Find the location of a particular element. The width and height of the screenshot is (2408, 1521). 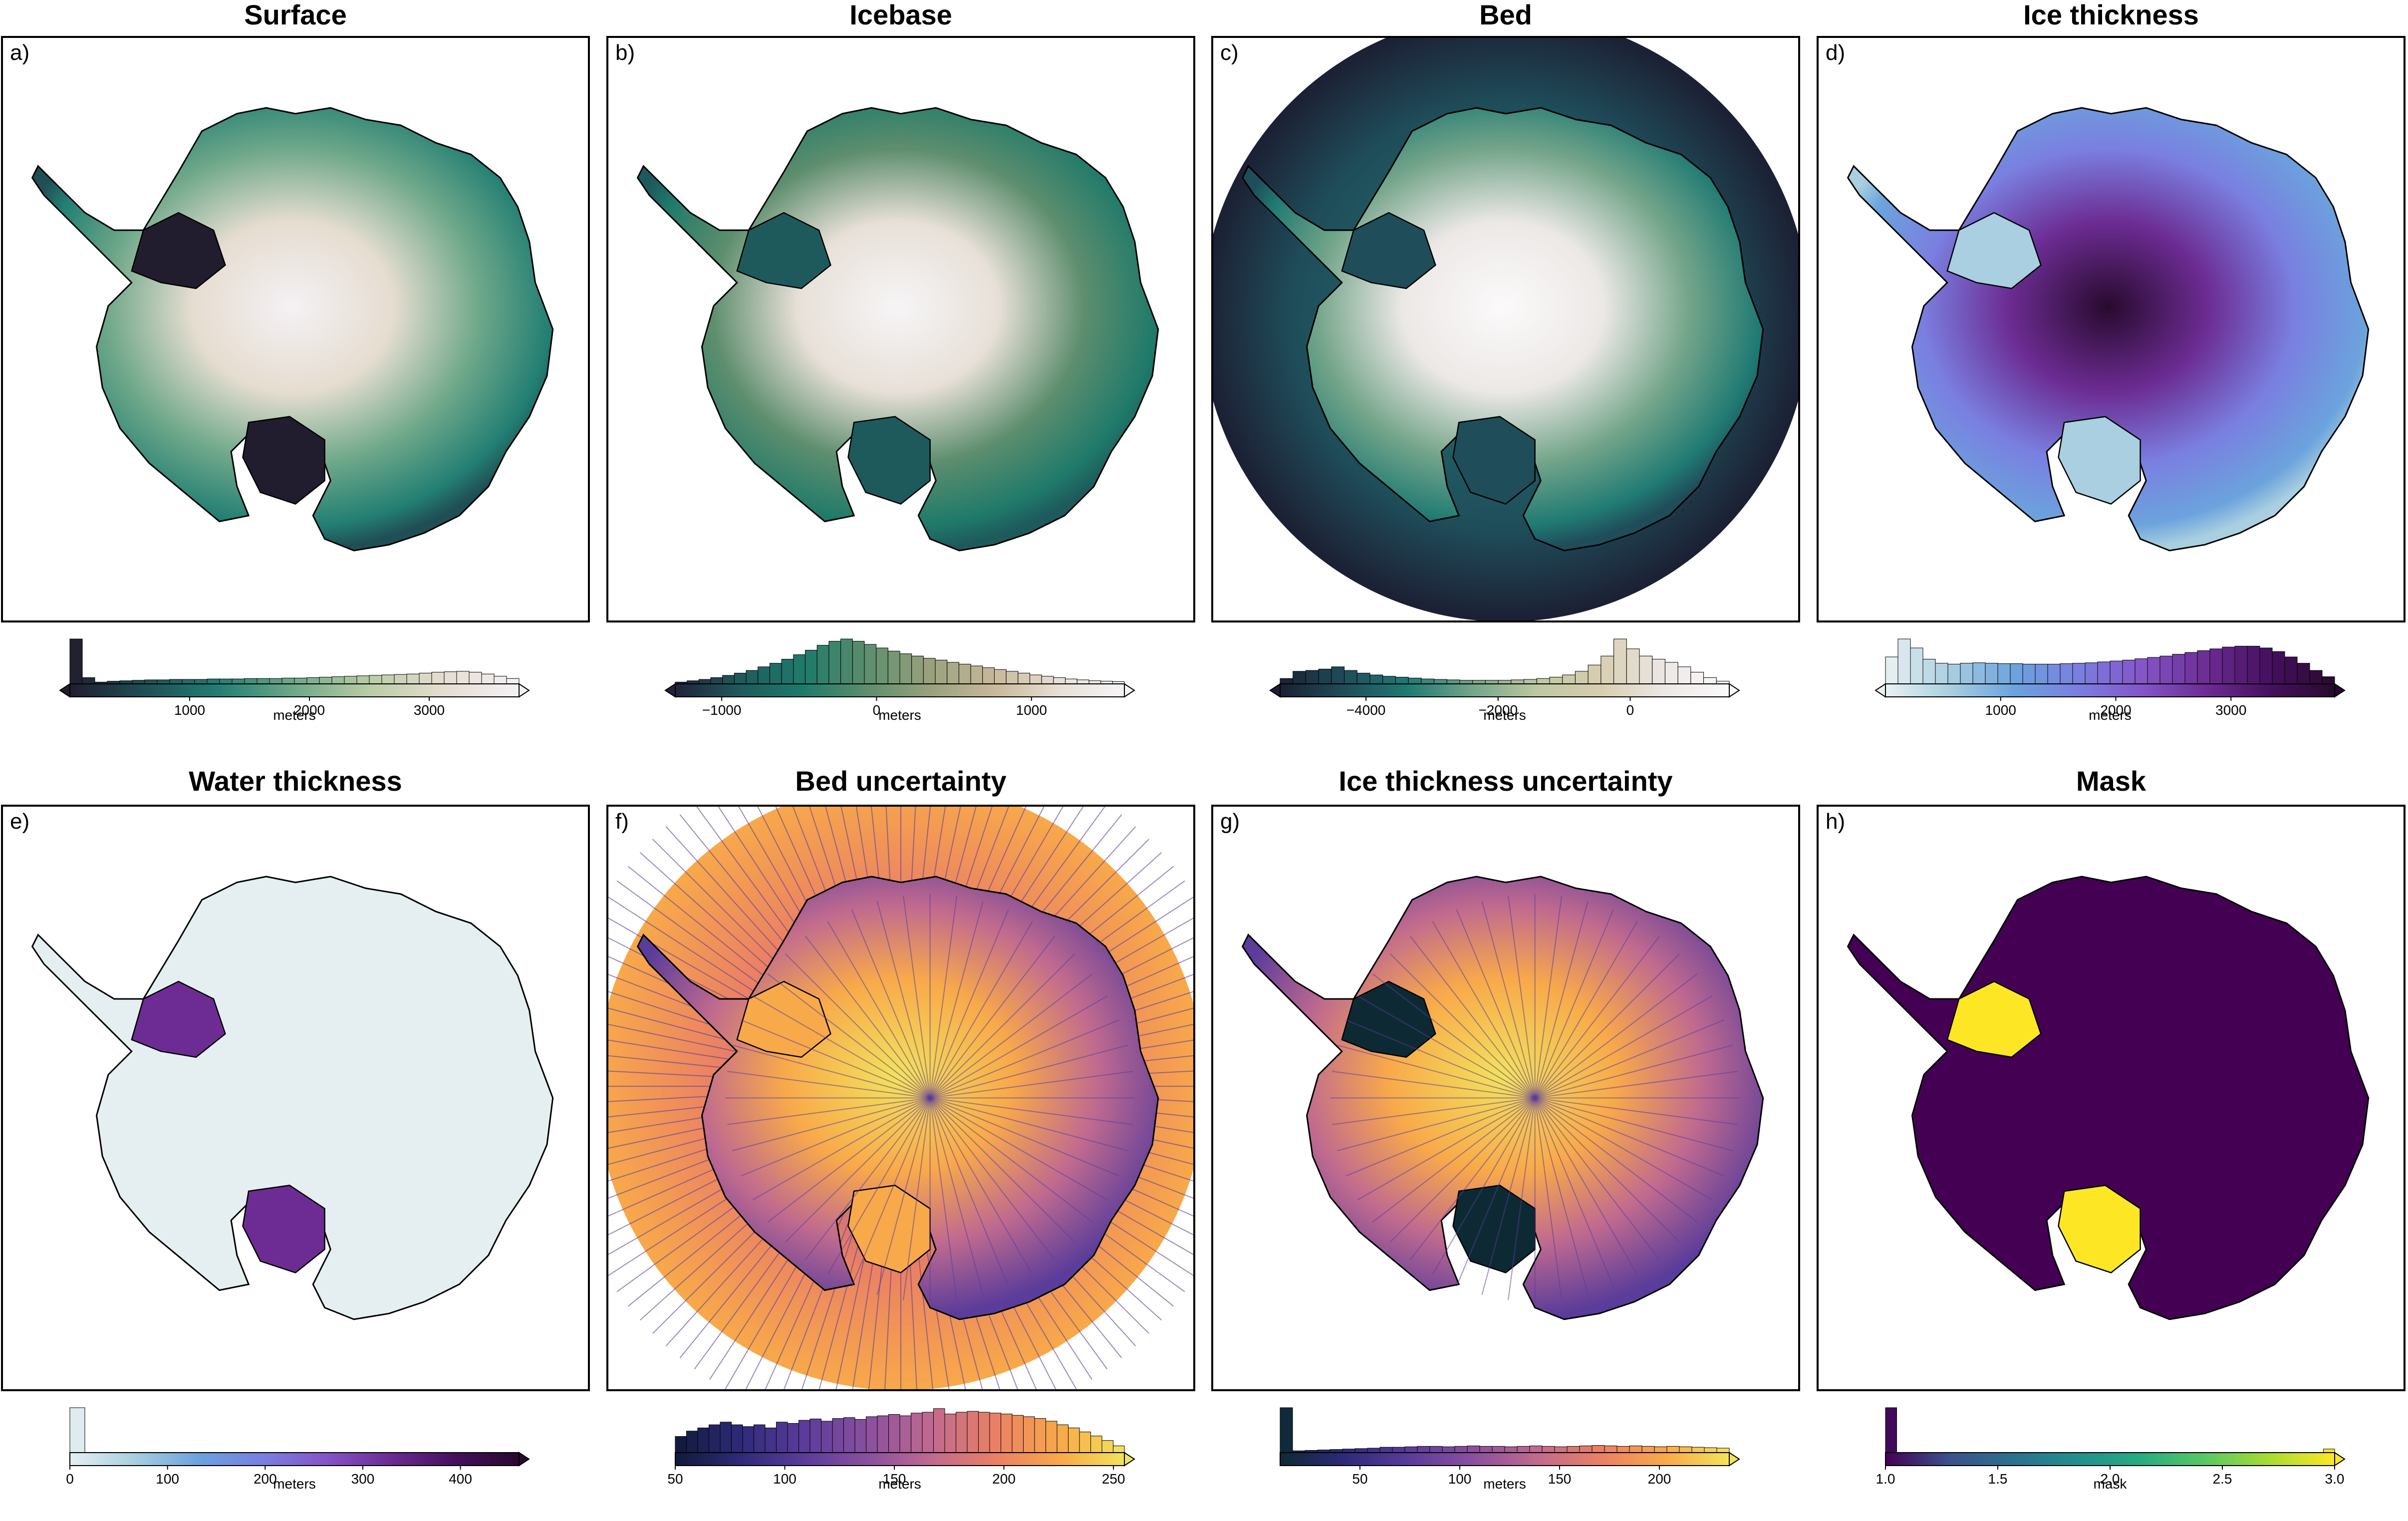

colorbar-ice-thickness: 1000 2000 3000 meters is located at coordinates (2111, 681).